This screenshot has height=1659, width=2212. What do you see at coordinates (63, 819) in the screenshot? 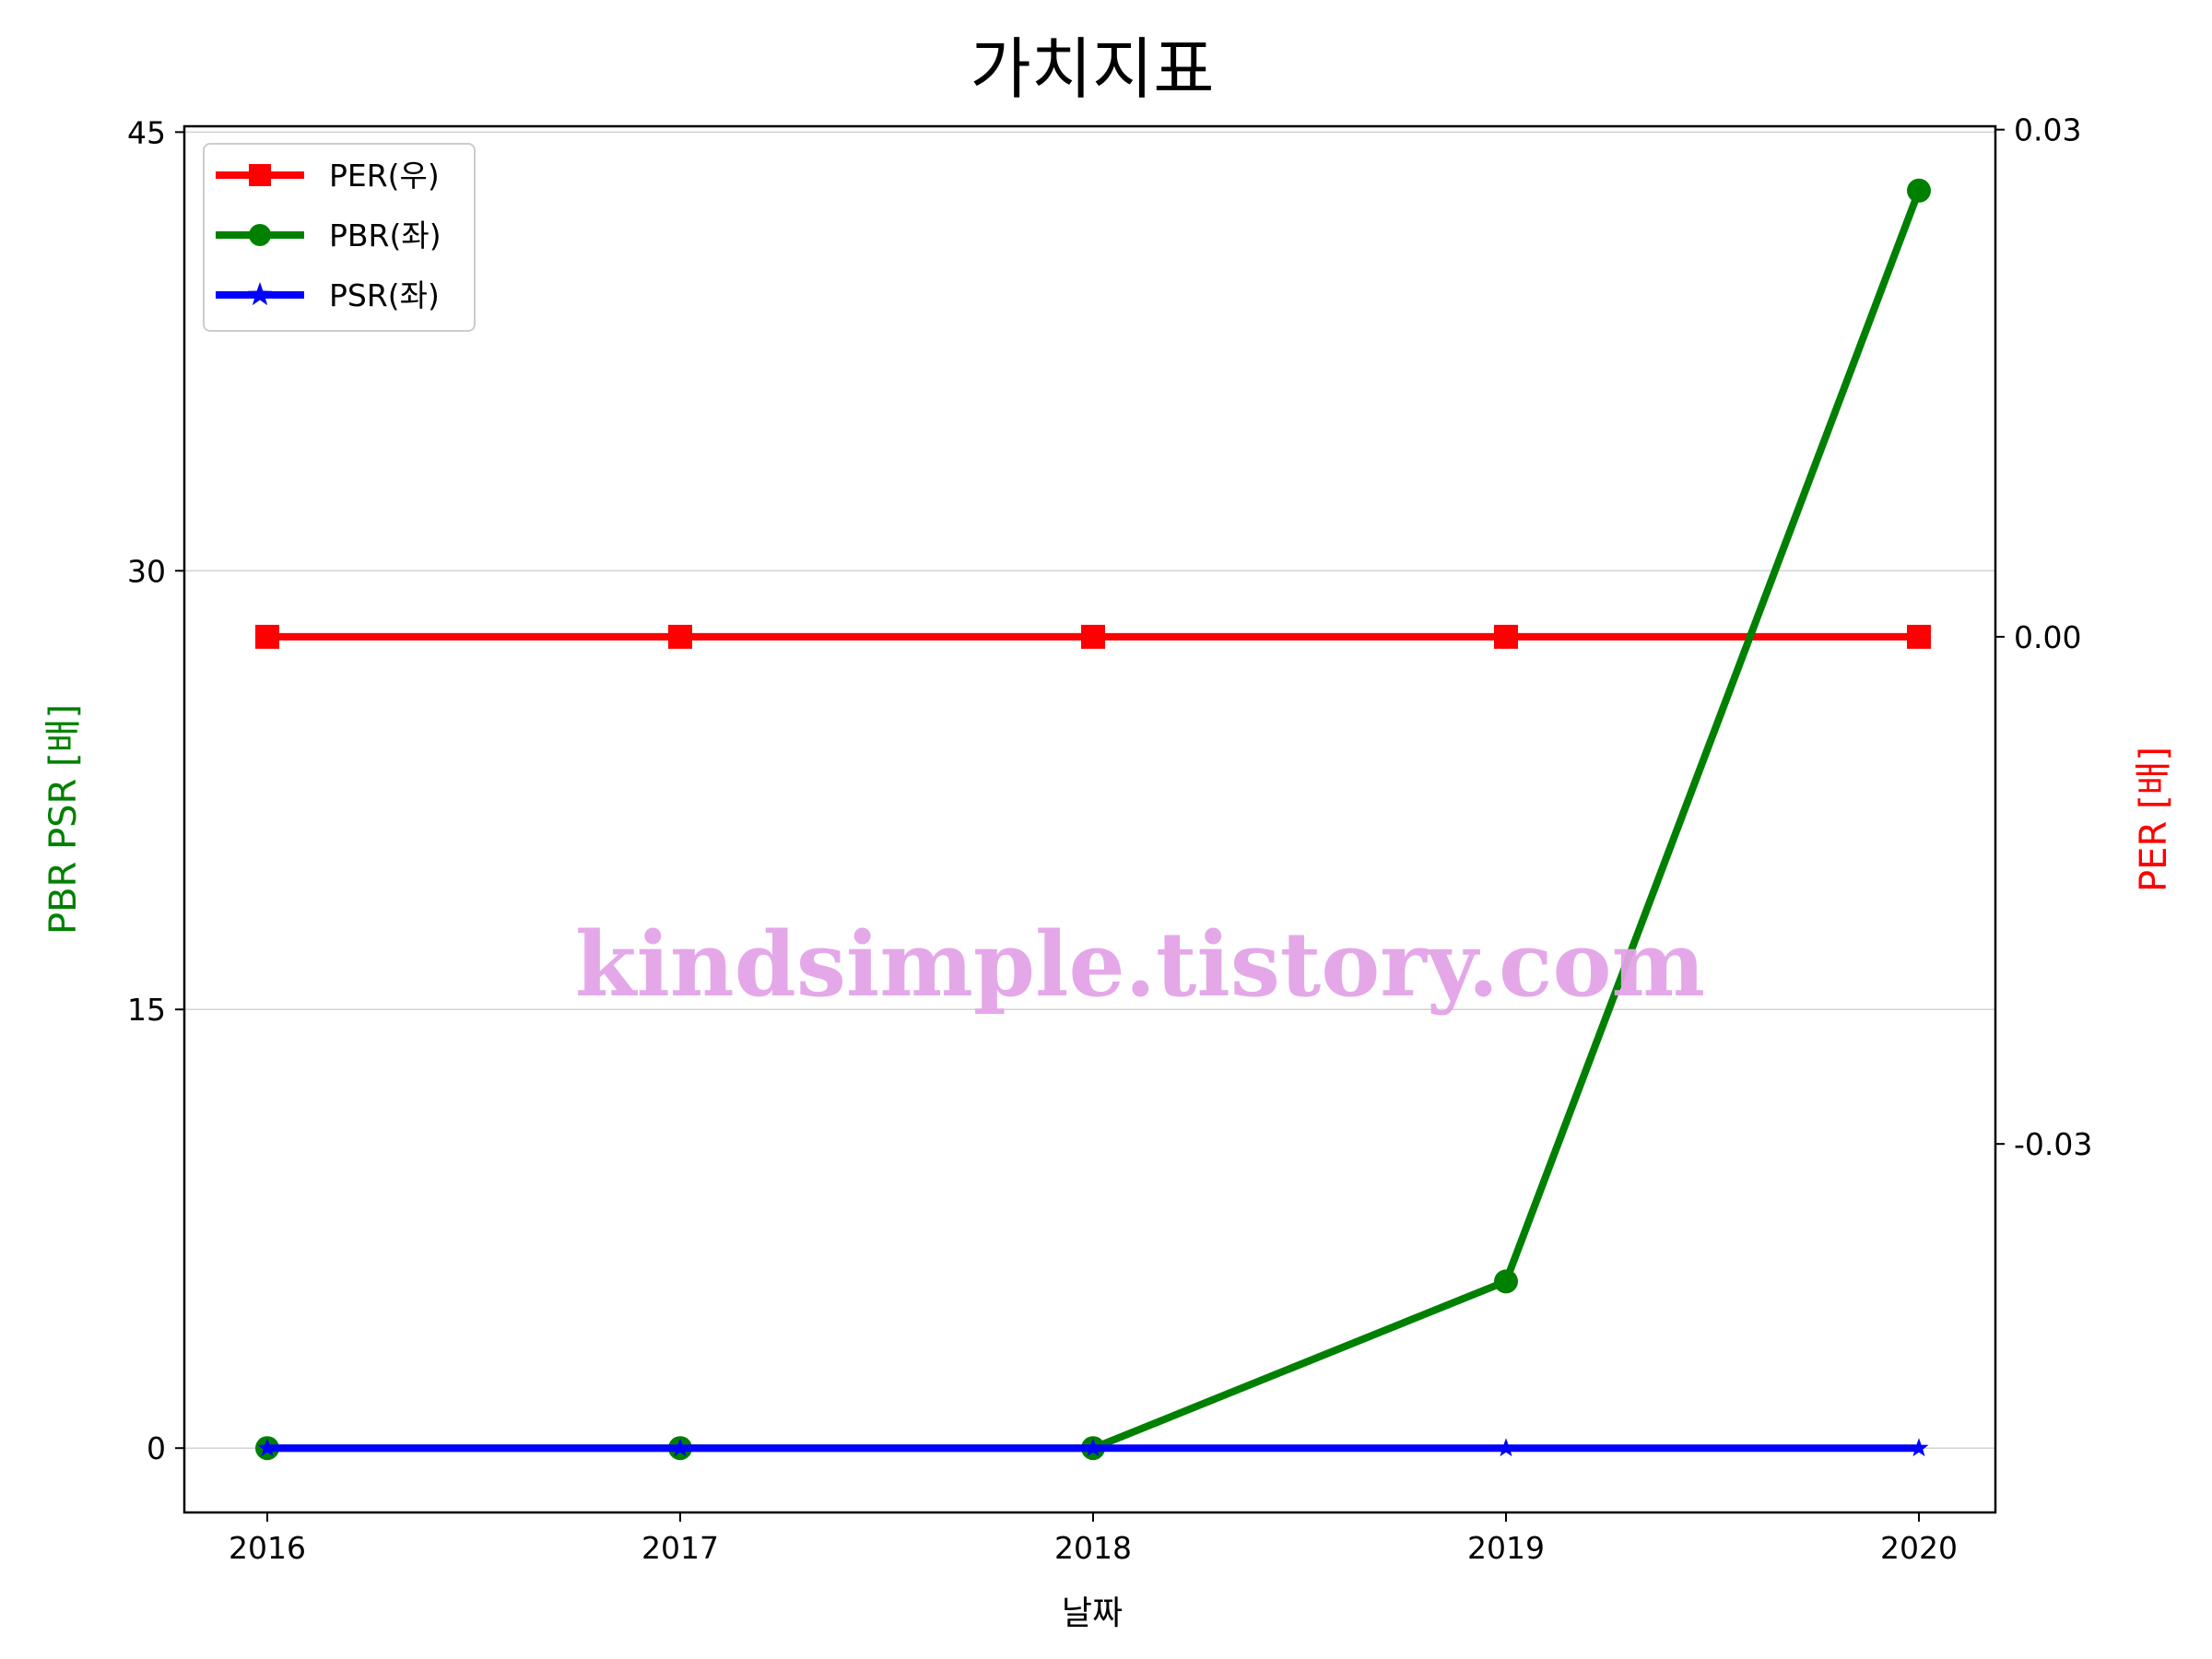
I see `left-y-axis-label: PBR PSR [배]` at bounding box center [63, 819].